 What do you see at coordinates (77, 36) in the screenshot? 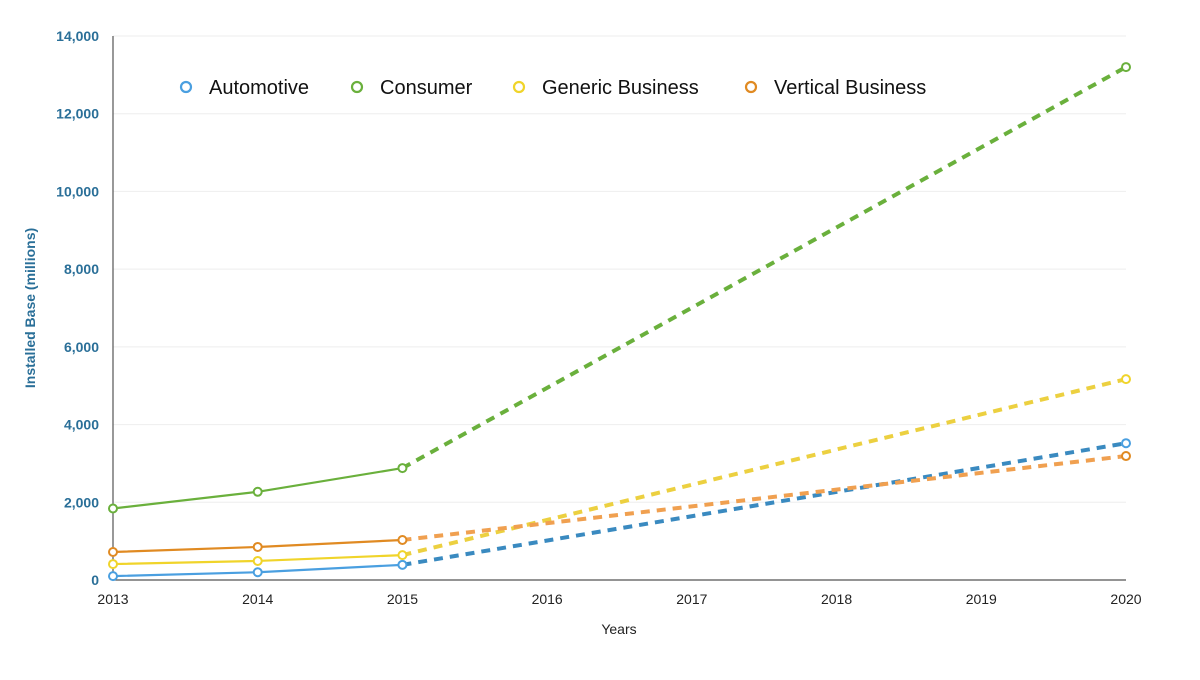
I see `y-tick-label: 14,000` at bounding box center [77, 36].